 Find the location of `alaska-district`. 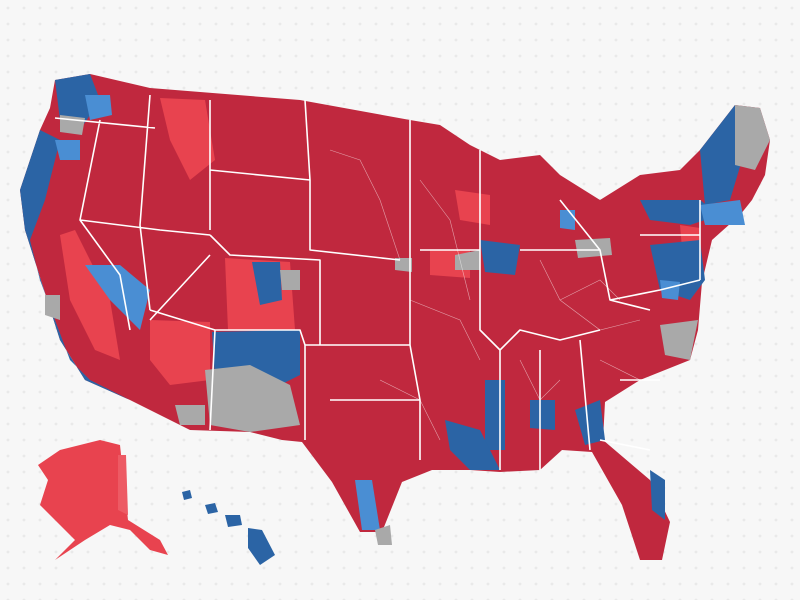

alaska-district is located at coordinates (123, 485).